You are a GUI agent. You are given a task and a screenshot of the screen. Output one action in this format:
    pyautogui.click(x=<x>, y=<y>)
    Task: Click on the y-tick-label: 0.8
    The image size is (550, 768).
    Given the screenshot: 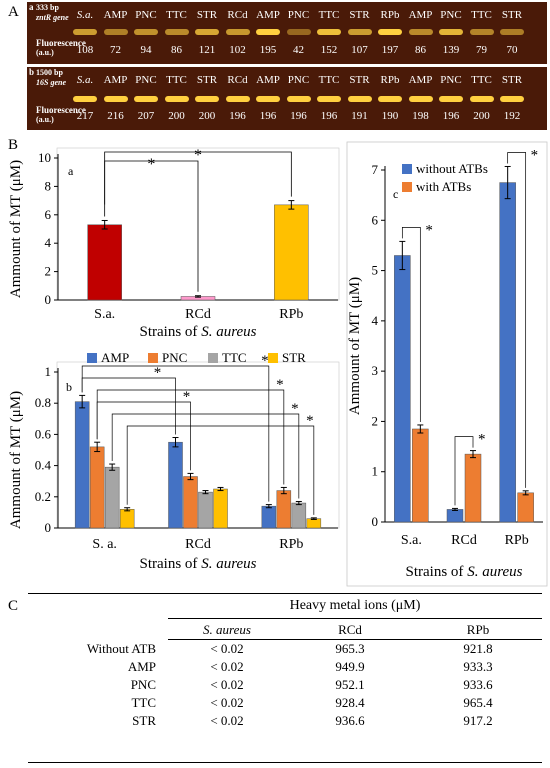 What is the action you would take?
    pyautogui.click(x=43, y=402)
    